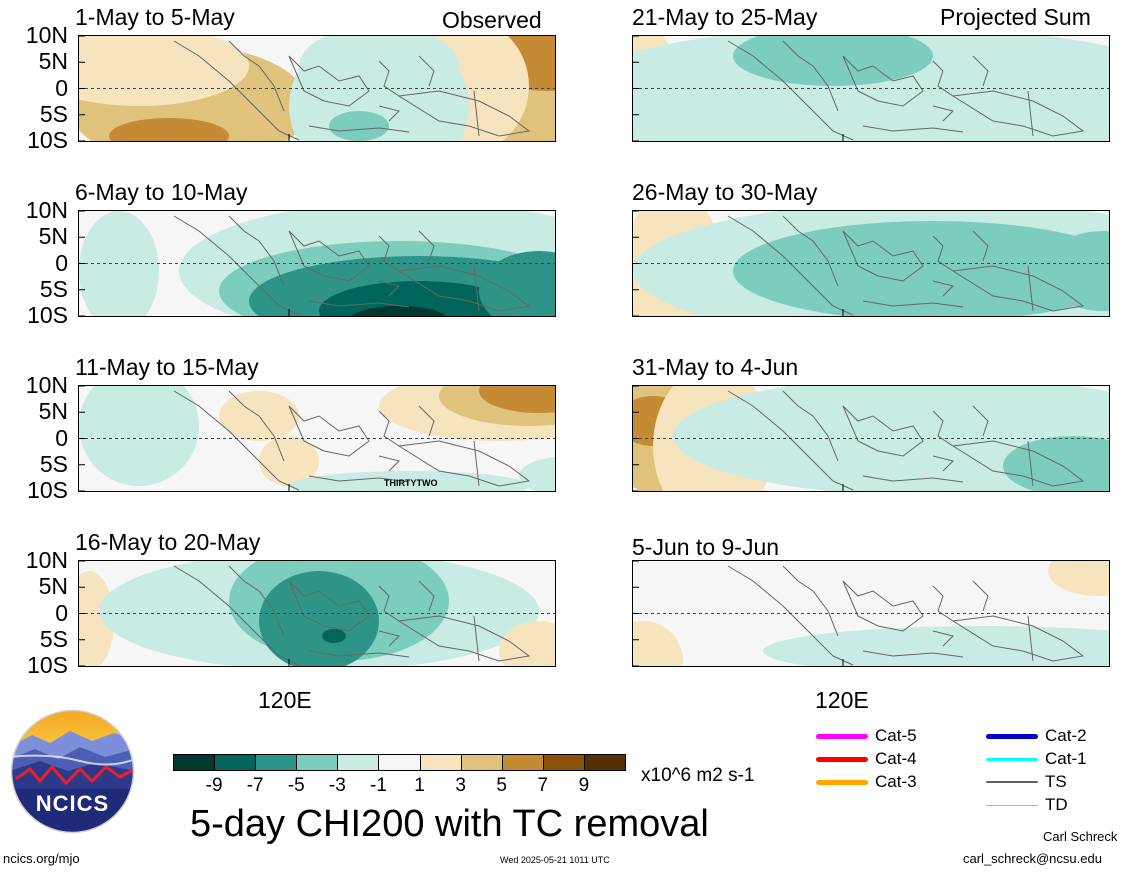 The width and height of the screenshot is (1135, 873). Describe the element at coordinates (584, 785) in the screenshot. I see `colorbar-tick-label: 9` at that location.